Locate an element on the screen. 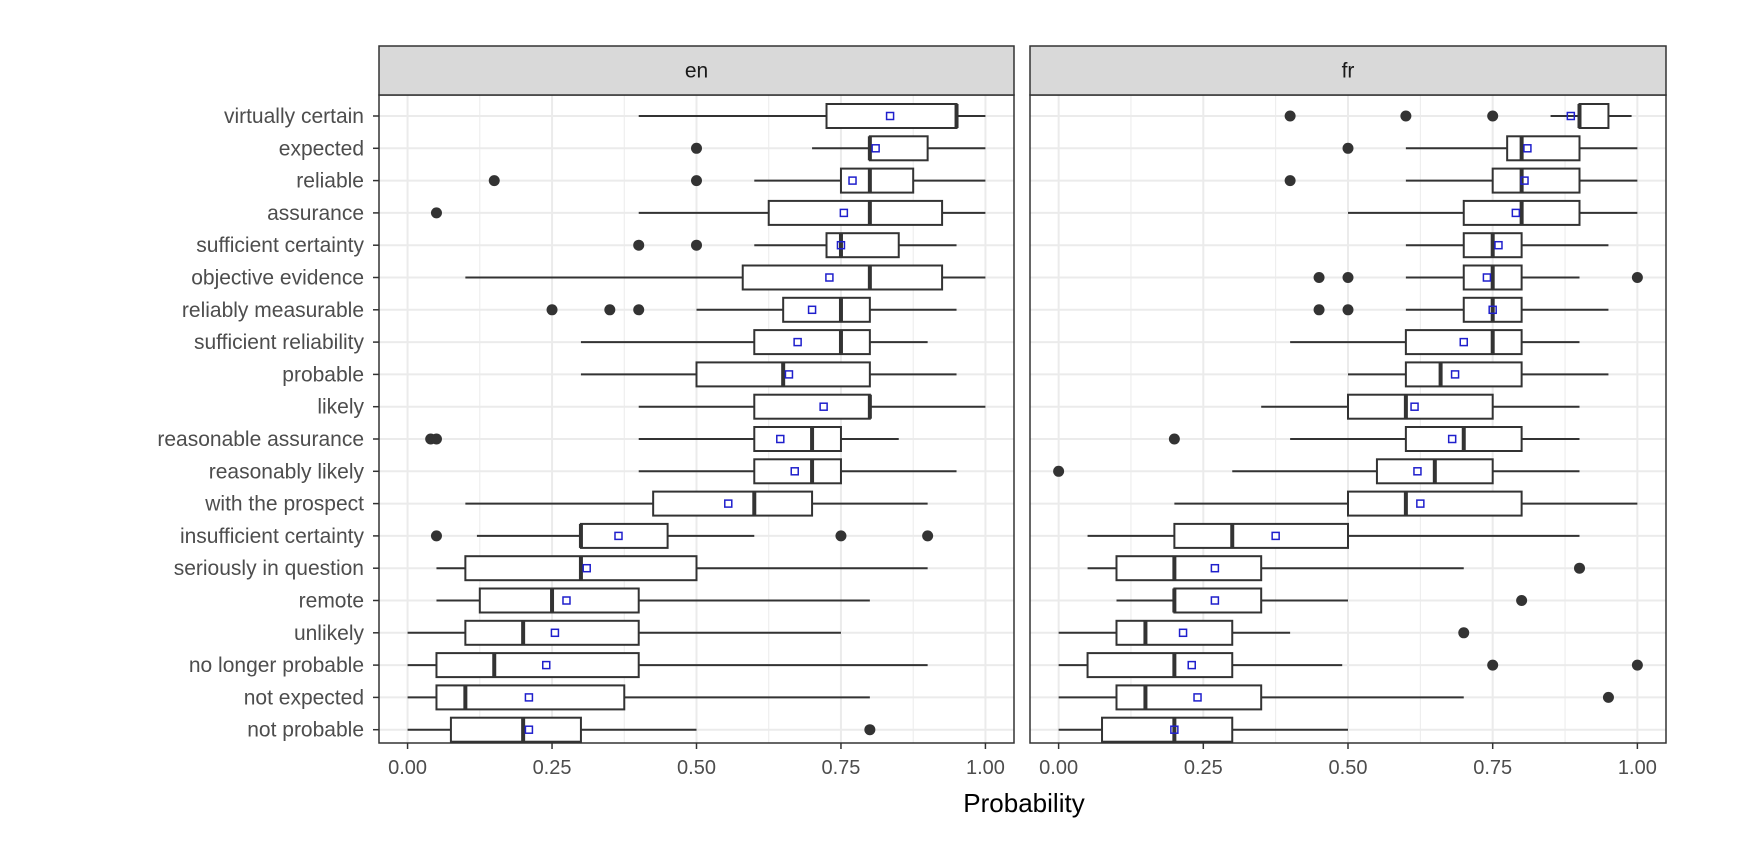 This screenshot has height=850, width=1740. box-reasonably-likely is located at coordinates (797, 471).